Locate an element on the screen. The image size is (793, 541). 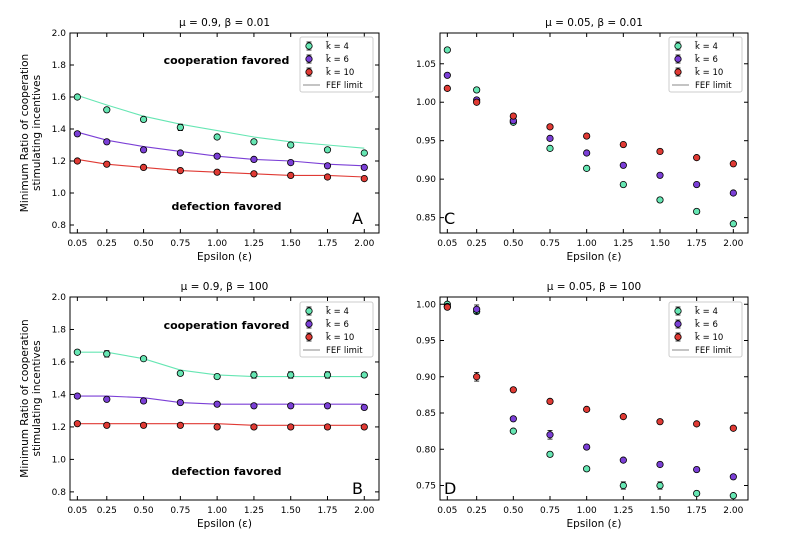
y-tick-label: 0.85 is located at coordinates (426, 414).